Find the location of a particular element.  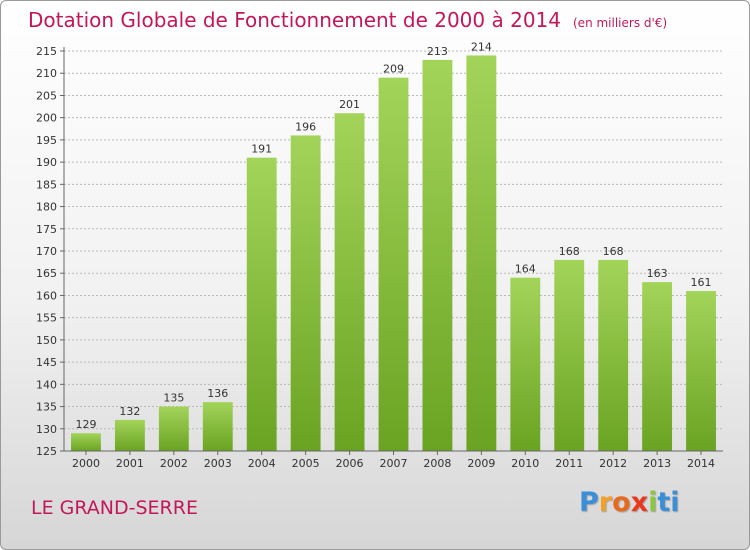

bar-2010 is located at coordinates (525, 364).